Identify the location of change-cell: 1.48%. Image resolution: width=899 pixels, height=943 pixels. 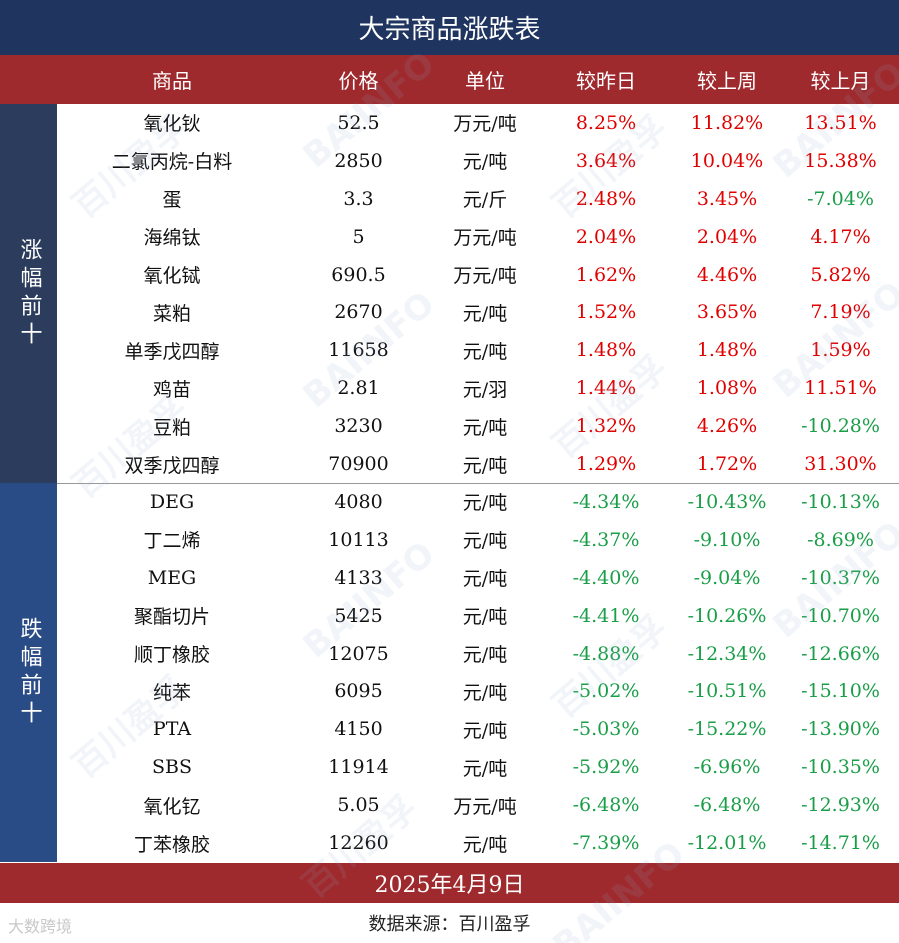
(727, 350).